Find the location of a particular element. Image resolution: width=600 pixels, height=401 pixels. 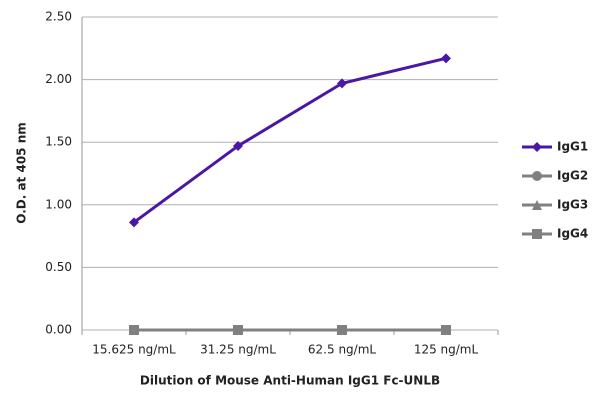

x-tick-label: 62.5 ng/mL is located at coordinates (342, 350).